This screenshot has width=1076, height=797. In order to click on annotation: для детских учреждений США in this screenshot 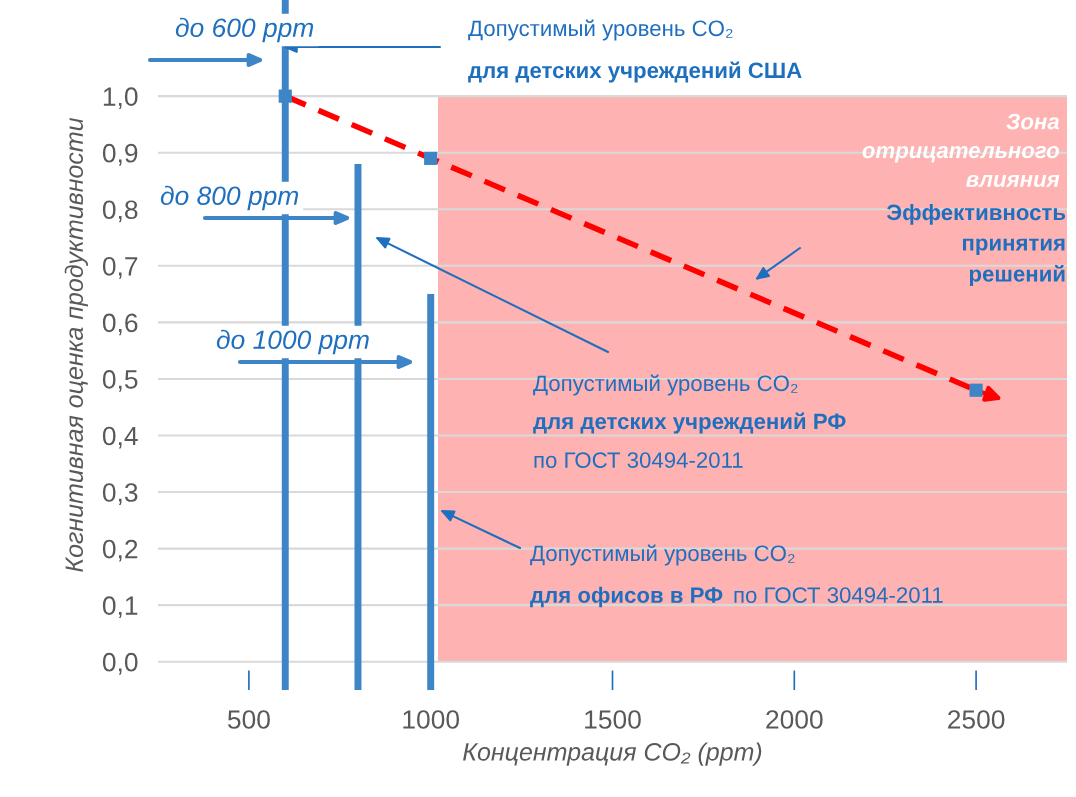, I will do `click(635, 72)`.